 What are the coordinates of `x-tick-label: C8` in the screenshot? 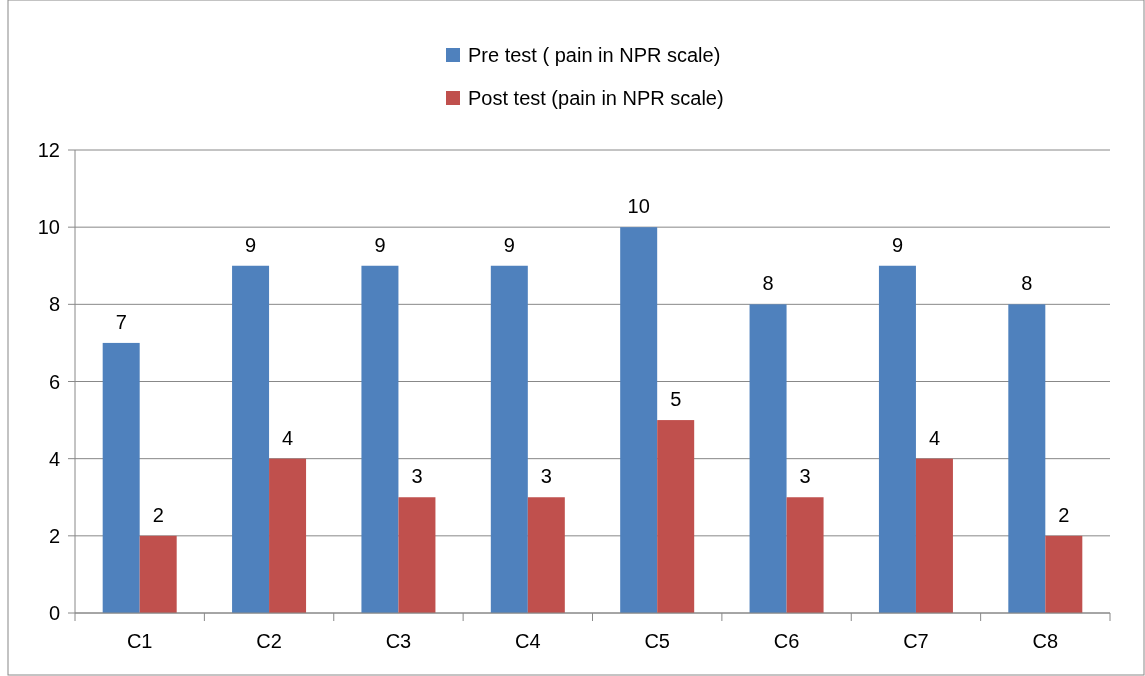 It's located at (1045, 641).